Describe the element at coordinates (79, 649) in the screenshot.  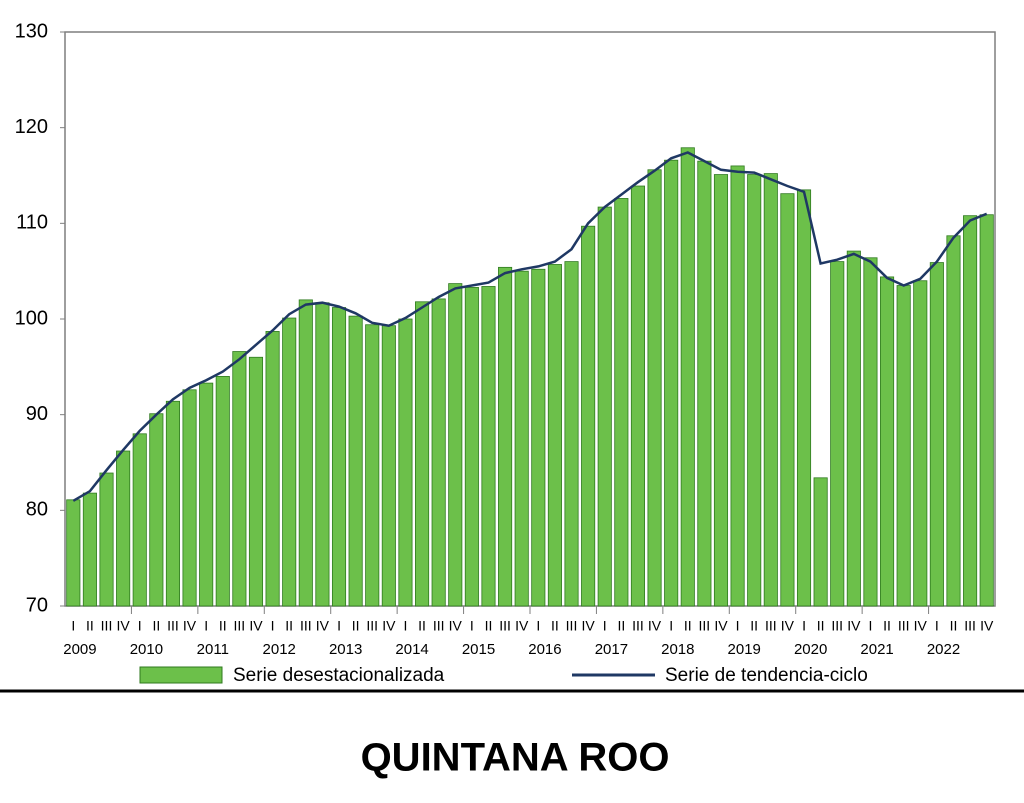
I see `x-group-label: 2009` at that location.